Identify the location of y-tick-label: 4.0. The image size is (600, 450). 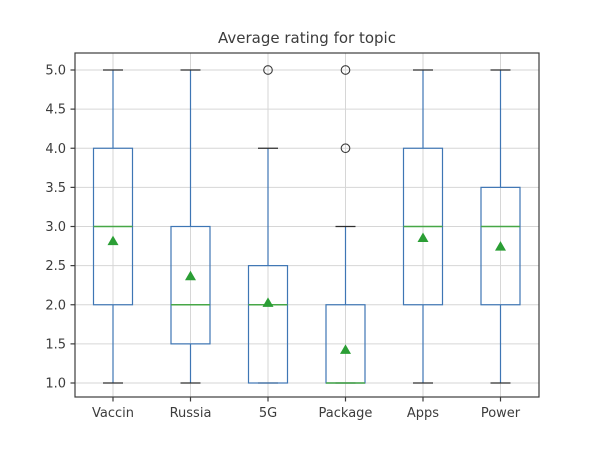
(55, 149).